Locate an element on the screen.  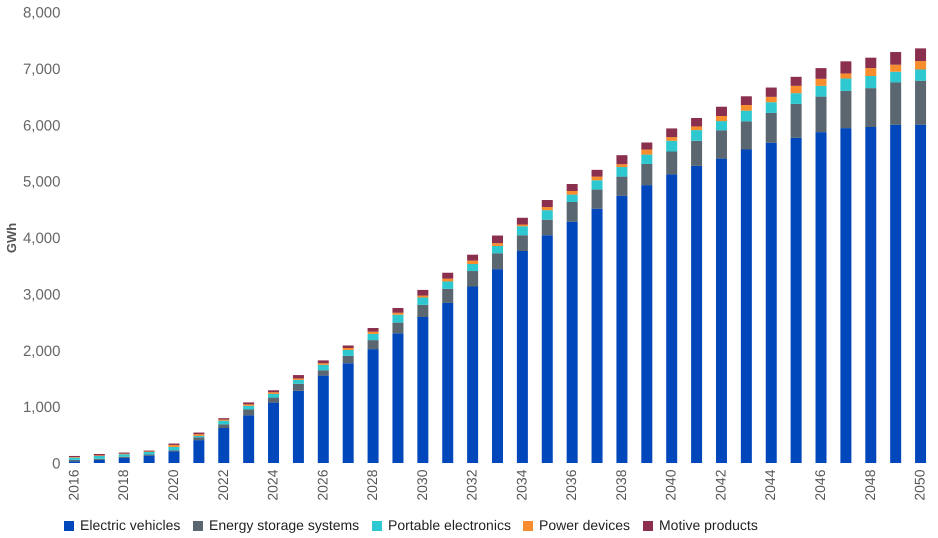
x-tick-label: 2028 is located at coordinates (372, 485).